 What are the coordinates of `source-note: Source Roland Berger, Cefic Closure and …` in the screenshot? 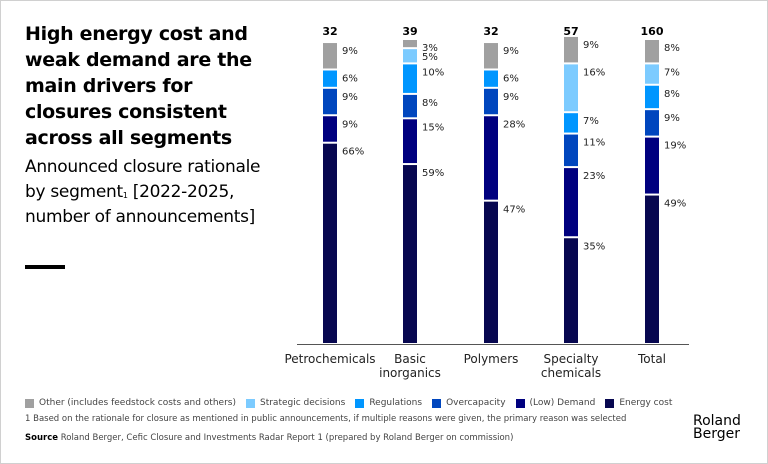 It's located at (269, 438).